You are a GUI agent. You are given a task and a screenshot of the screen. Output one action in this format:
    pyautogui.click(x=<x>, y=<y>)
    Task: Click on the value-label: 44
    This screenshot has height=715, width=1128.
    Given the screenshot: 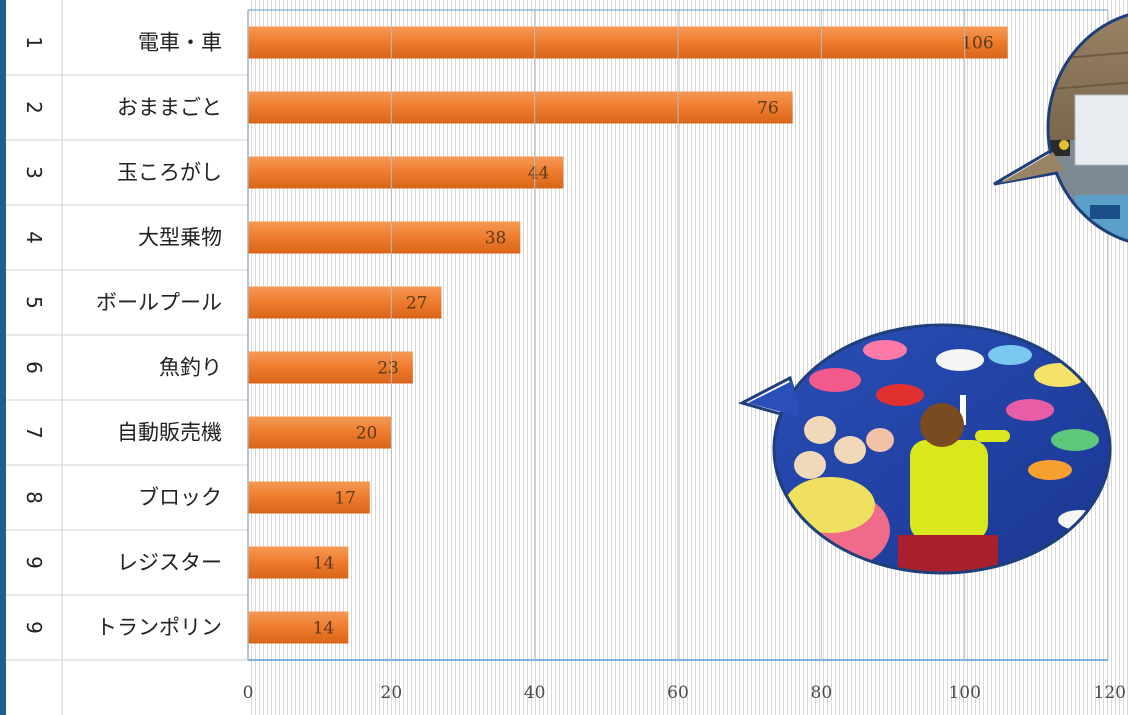 What is the action you would take?
    pyautogui.click(x=539, y=174)
    